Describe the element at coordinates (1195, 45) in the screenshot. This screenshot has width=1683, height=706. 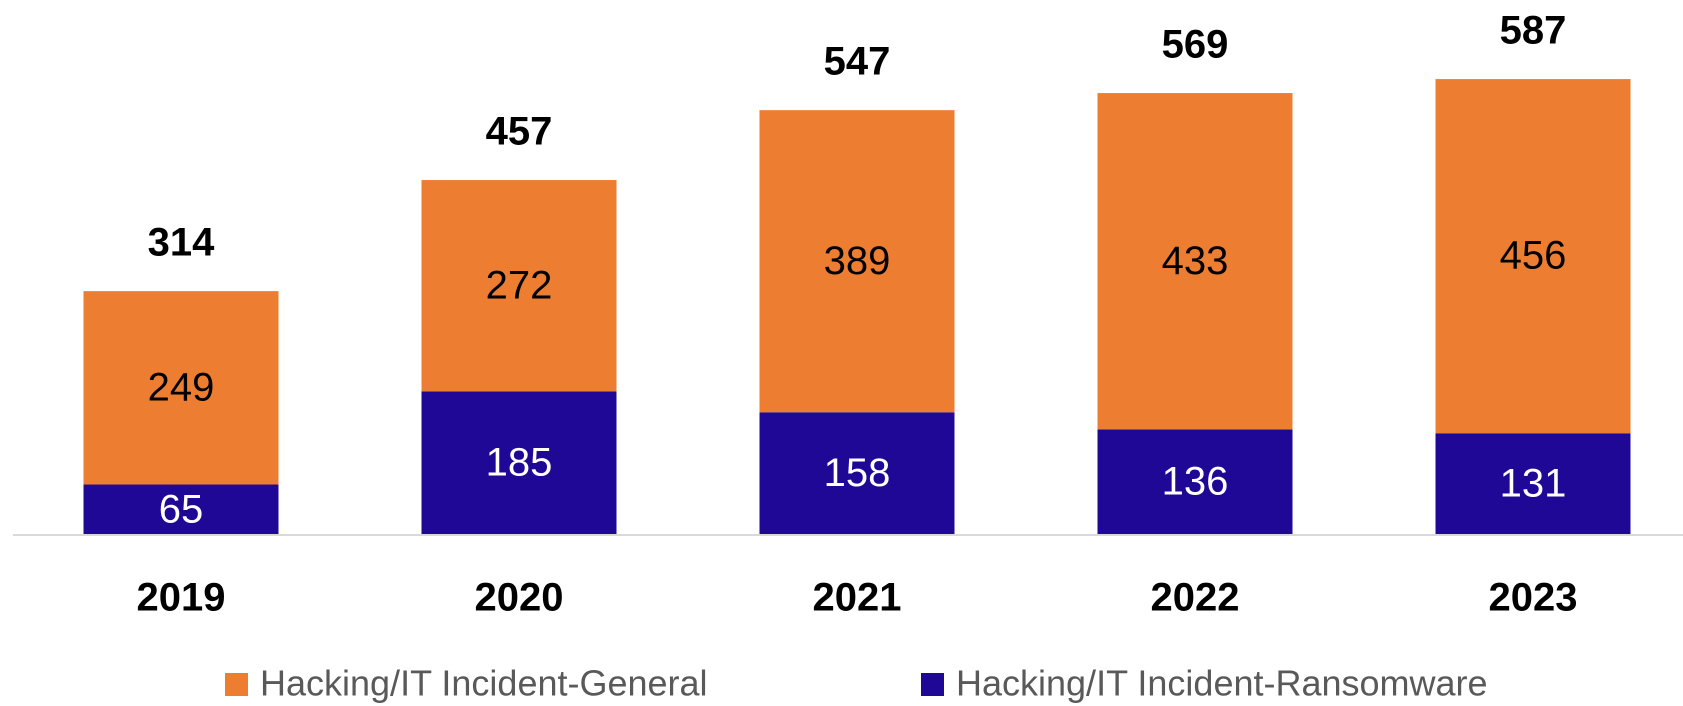
I see `total-label: 569` at that location.